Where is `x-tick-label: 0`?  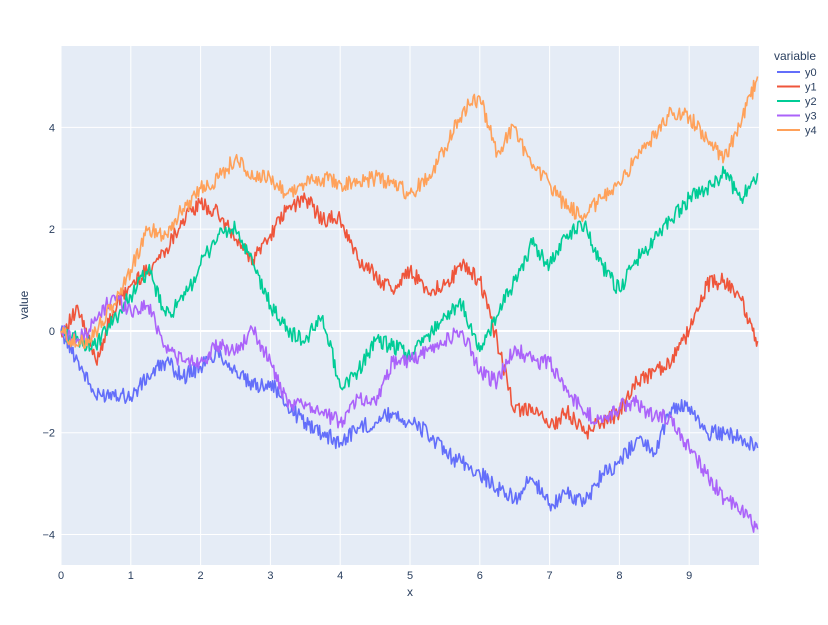
x-tick-label: 0 is located at coordinates (61, 576).